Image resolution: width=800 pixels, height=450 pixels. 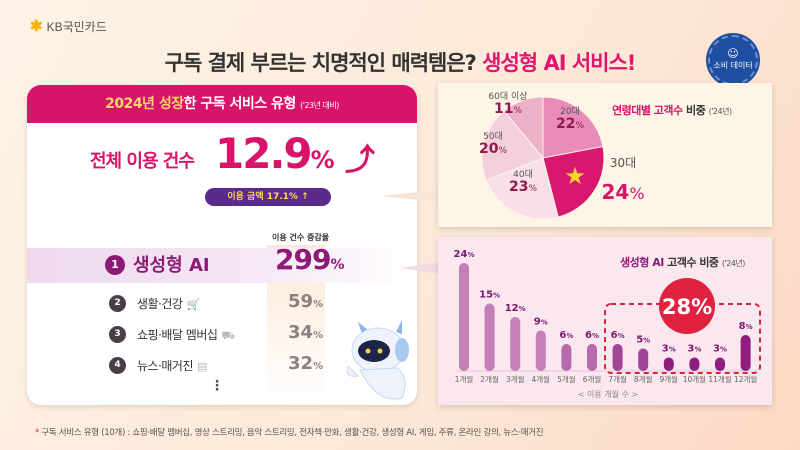 What do you see at coordinates (193, 304) in the screenshot?
I see `cart-icon: 🛒` at bounding box center [193, 304].